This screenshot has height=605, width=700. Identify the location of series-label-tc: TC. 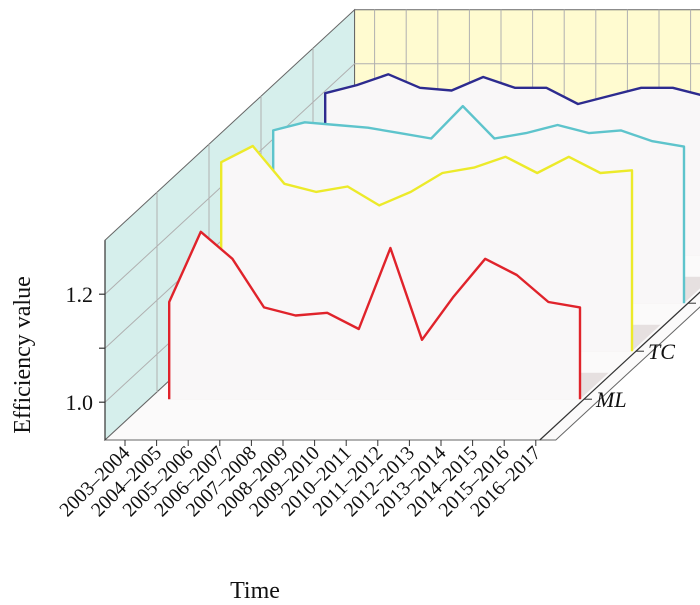
(661, 351).